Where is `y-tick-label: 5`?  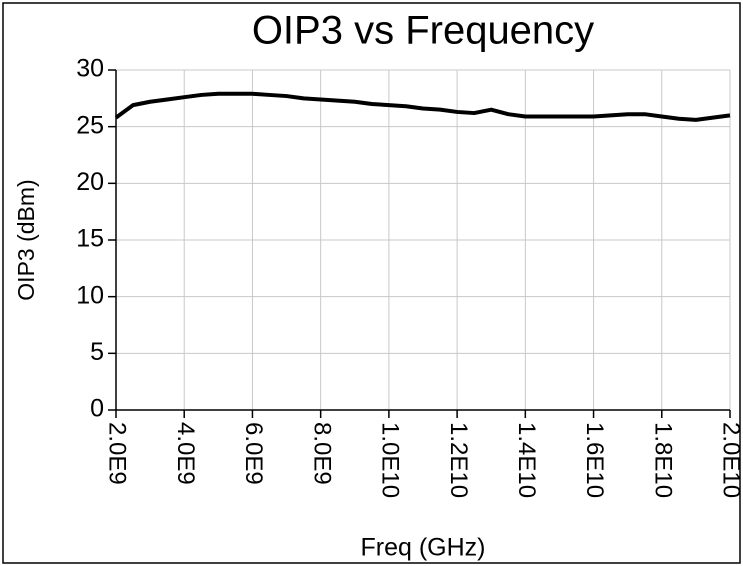 y-tick-label: 5 is located at coordinates (97, 352).